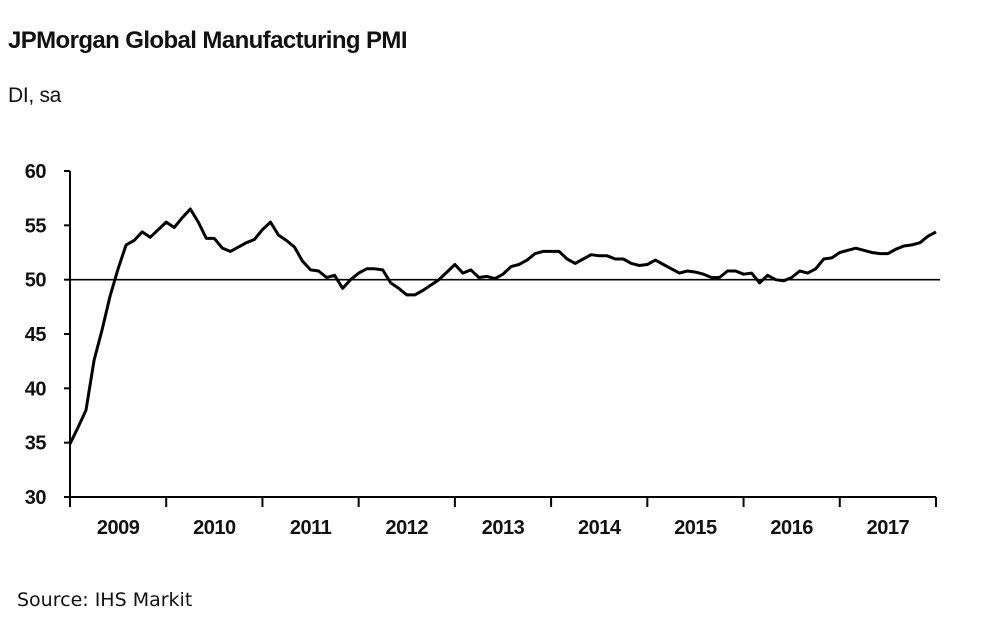 The image size is (988, 631). What do you see at coordinates (104, 600) in the screenshot?
I see `source-note: Source: IHS Markit` at bounding box center [104, 600].